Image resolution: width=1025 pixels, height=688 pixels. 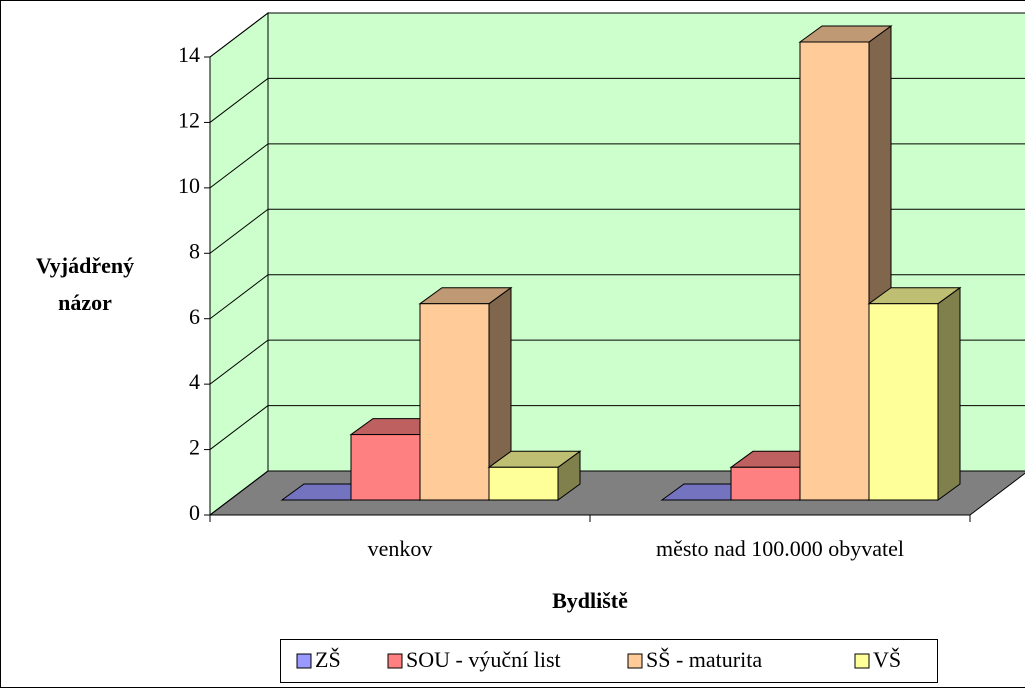 What do you see at coordinates (780, 548) in the screenshot?
I see `x-tick-label: město nad 100.000 obyvatel` at bounding box center [780, 548].